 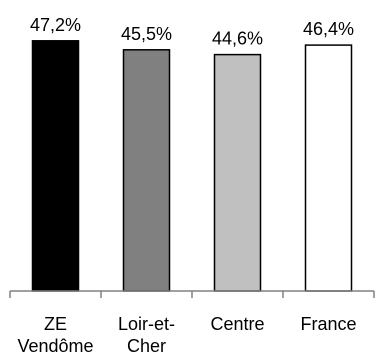 I want to click on data-labels-layer: 47,2% 45,5% 44,6% 46,4%, so click(x=192, y=32).